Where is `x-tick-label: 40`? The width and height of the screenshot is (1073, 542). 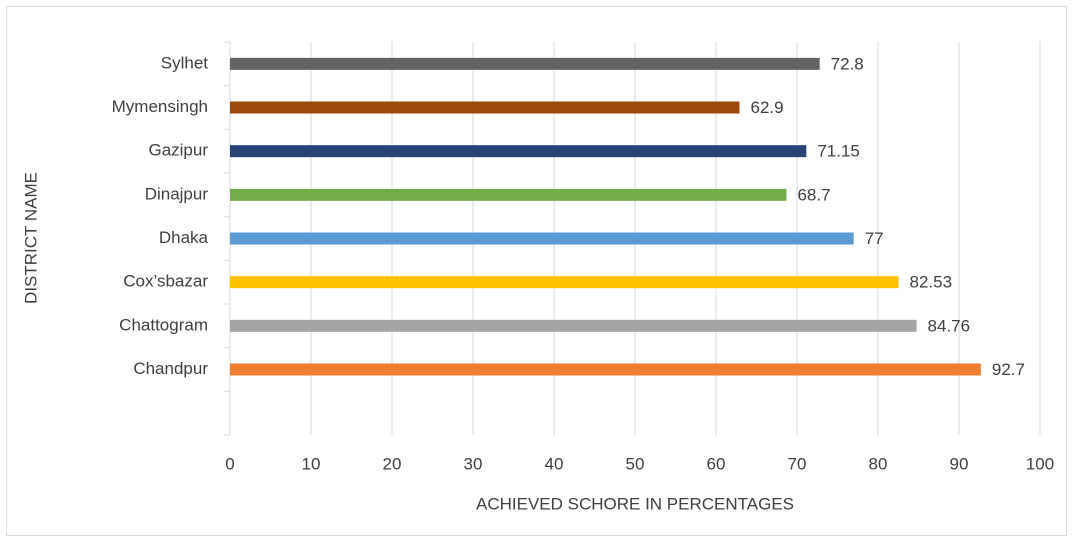 x-tick-label: 40 is located at coordinates (554, 463).